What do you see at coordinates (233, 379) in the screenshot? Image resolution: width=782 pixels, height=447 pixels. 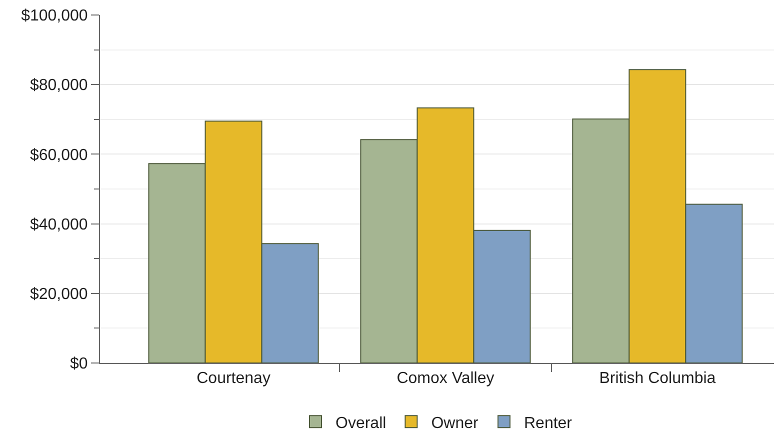 I see `x-tick-label: Courtenay` at bounding box center [233, 379].